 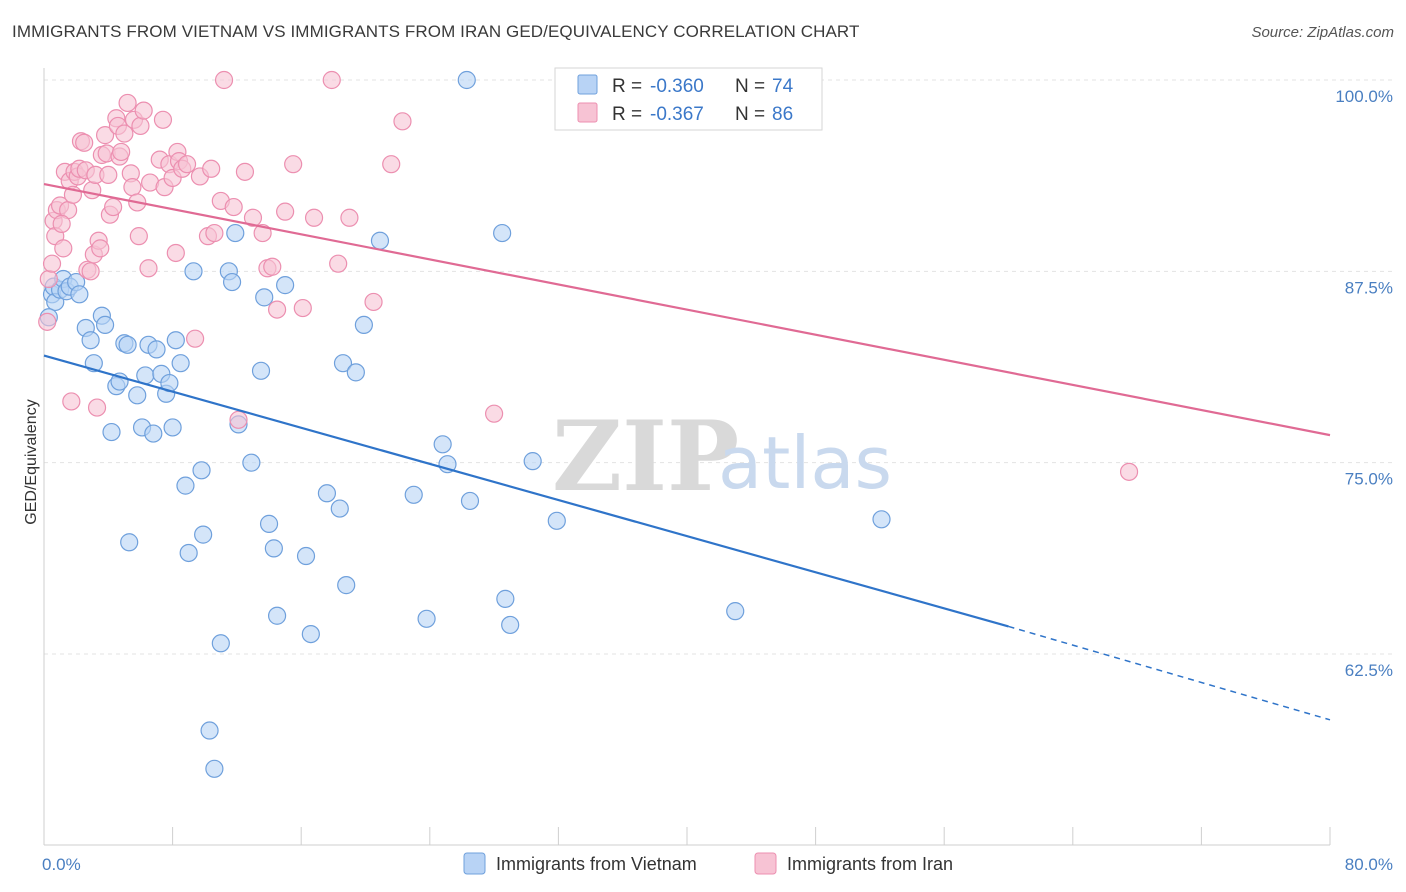 What do you see at coordinates (765, 863) in the screenshot?
I see `bottom-legend-swatch-iran` at bounding box center [765, 863].